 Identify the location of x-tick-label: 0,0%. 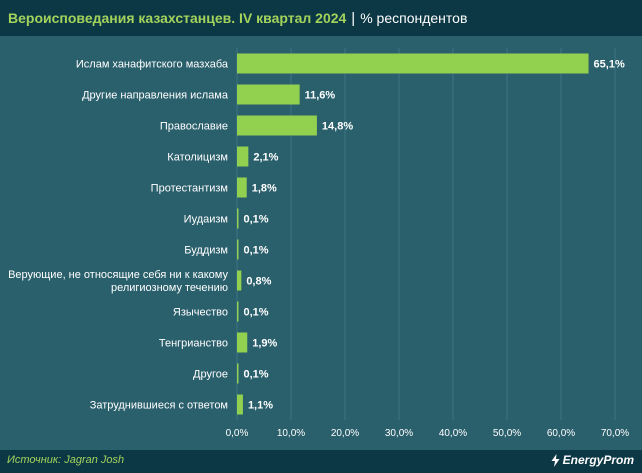
(237, 433).